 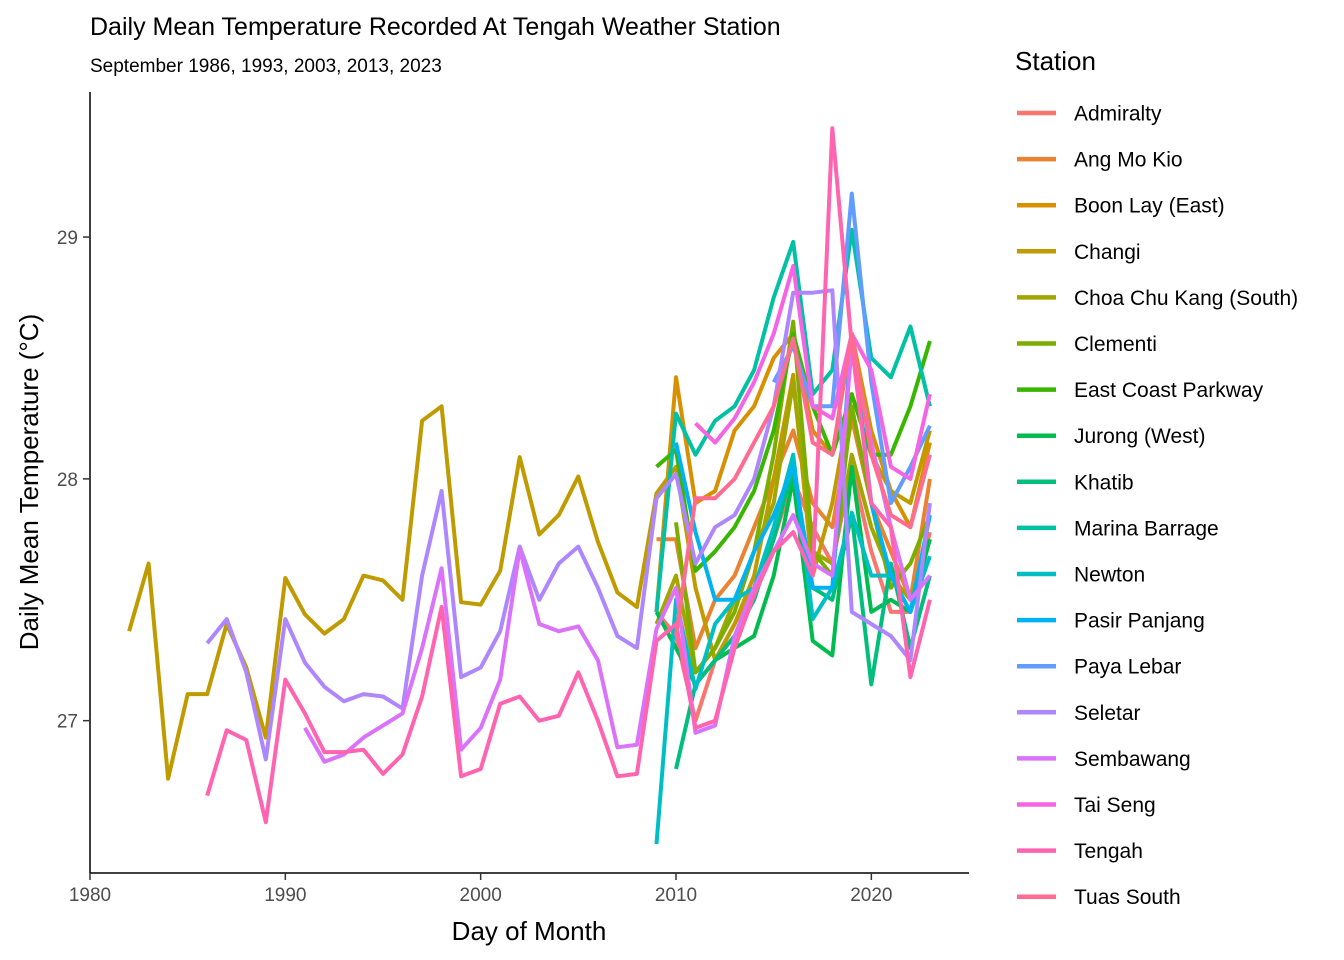 I want to click on legend-label-newton: Newton, so click(x=1109, y=575).